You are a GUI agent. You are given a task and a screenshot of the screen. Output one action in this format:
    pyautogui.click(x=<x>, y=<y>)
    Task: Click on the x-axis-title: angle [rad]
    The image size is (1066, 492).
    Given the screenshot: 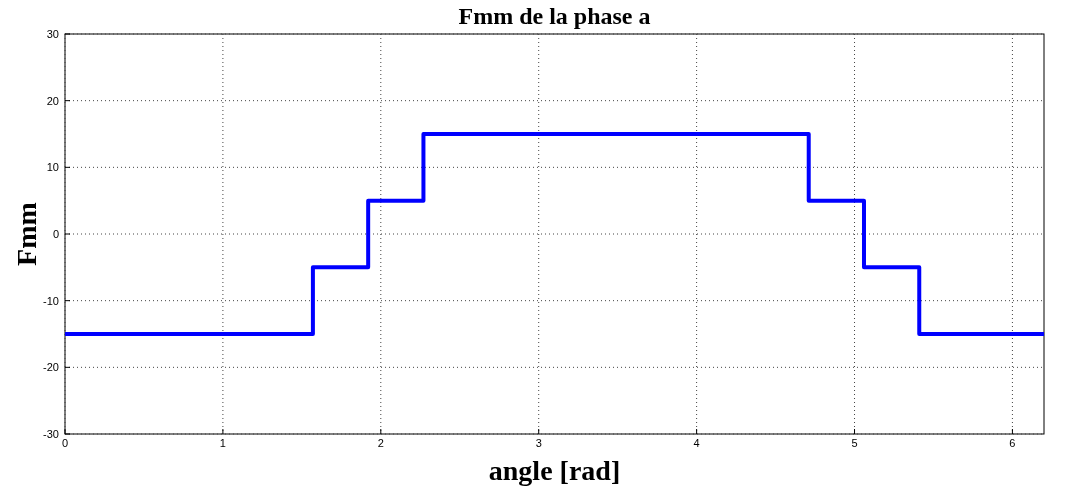 What is the action you would take?
    pyautogui.click(x=554, y=470)
    